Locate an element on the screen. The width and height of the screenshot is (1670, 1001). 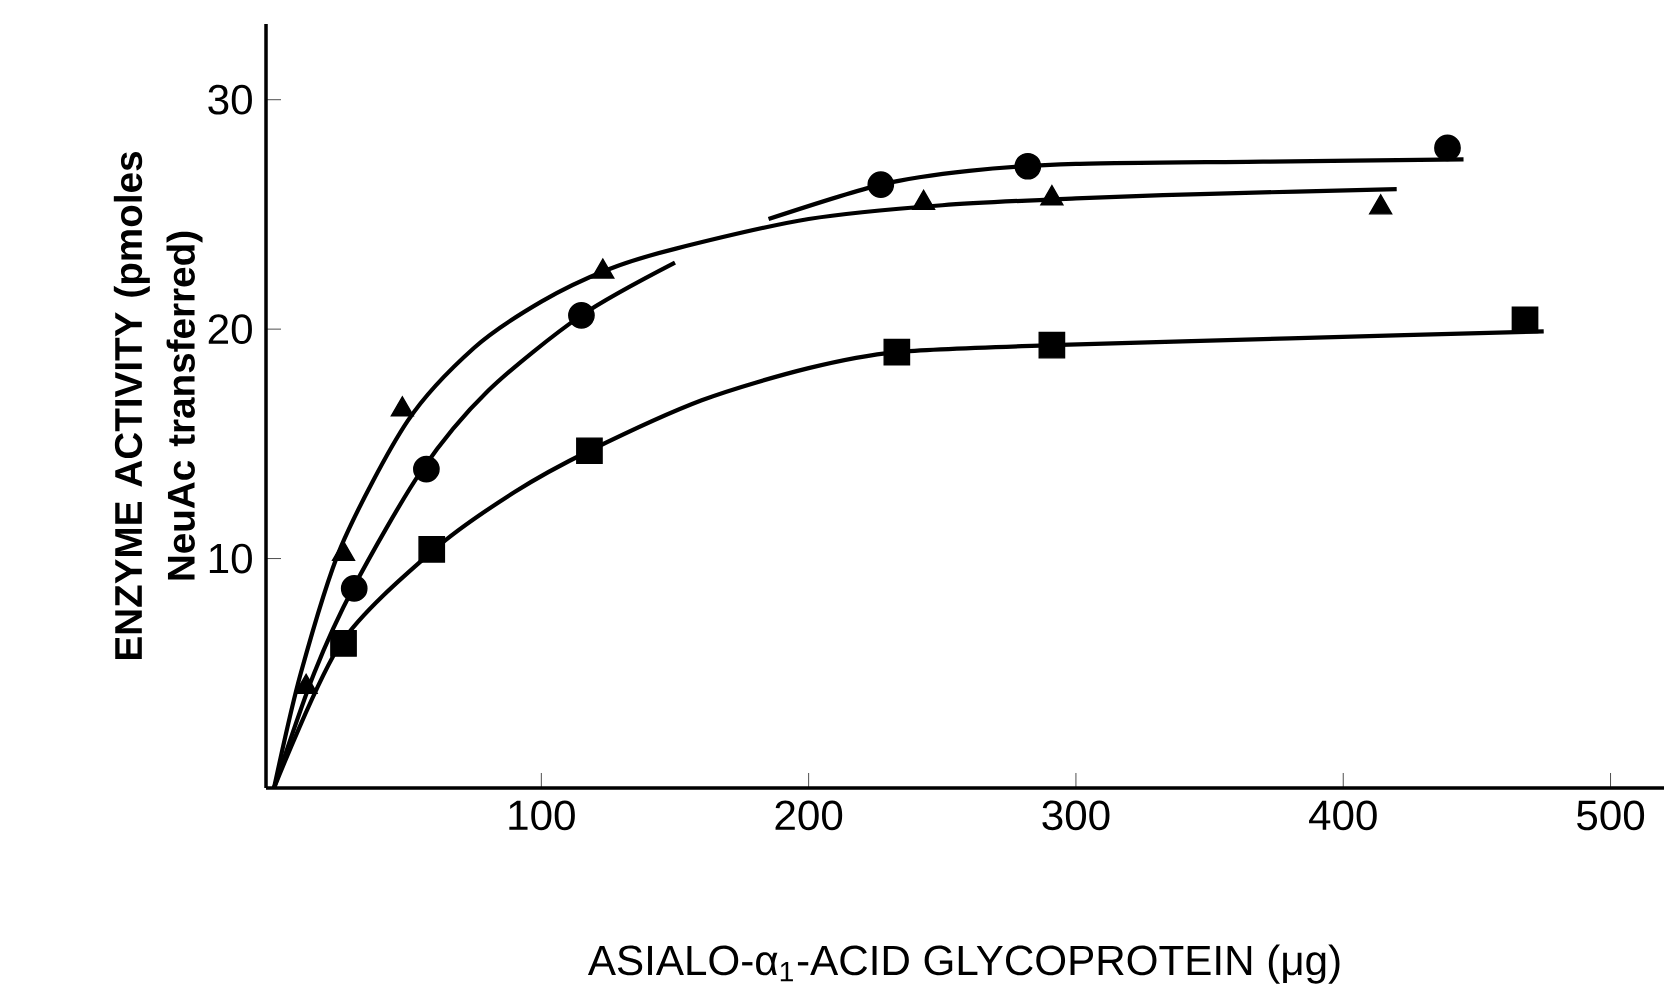
y-tick-label: 30 is located at coordinates (230, 99).